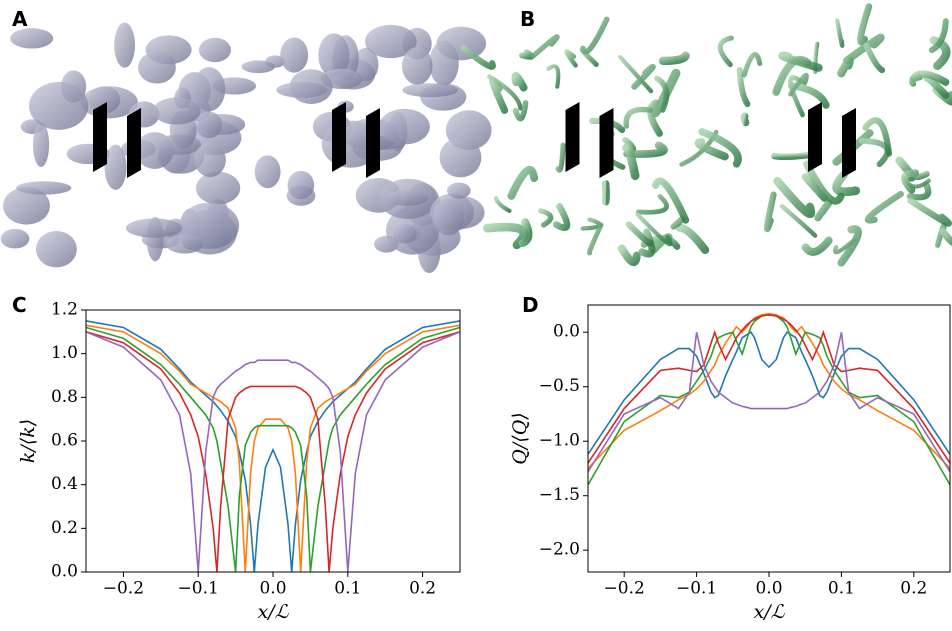 The height and width of the screenshot is (631, 952). What do you see at coordinates (841, 589) in the screenshot?
I see `x-tick-label: 0.1` at bounding box center [841, 589].